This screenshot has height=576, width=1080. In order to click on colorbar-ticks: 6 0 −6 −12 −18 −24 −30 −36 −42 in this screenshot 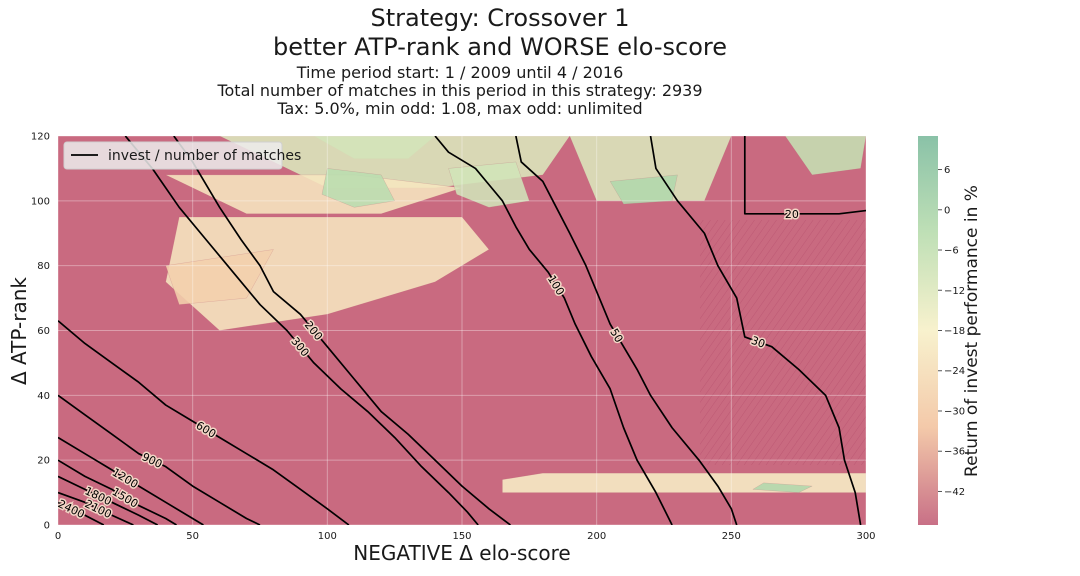, I will do `click(951, 331)`.